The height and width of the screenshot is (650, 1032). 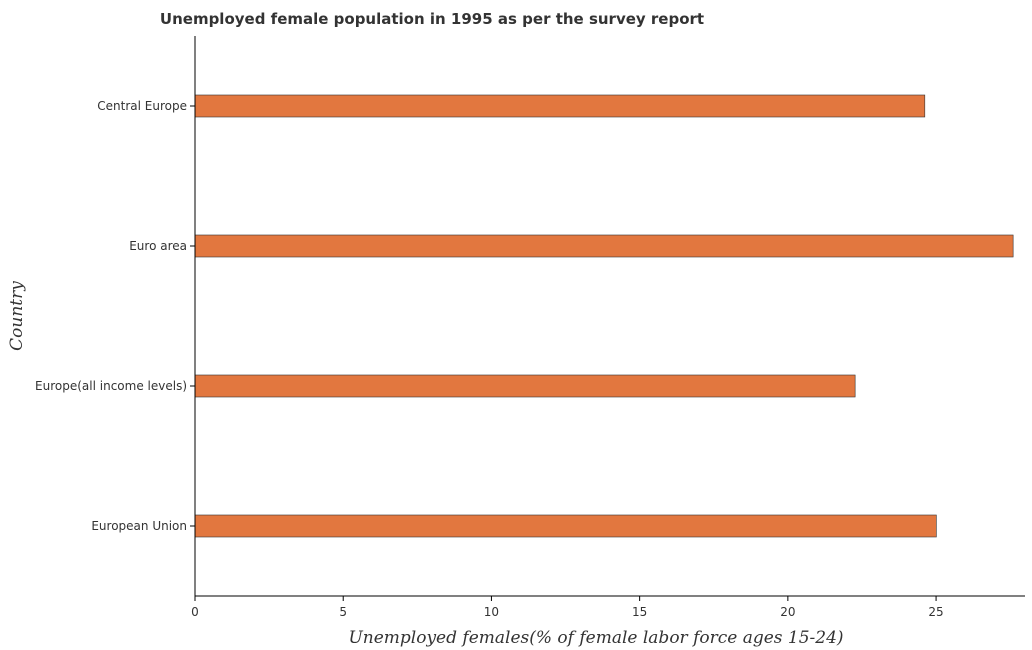 I want to click on y-tick-label: Euro area, so click(x=158, y=246).